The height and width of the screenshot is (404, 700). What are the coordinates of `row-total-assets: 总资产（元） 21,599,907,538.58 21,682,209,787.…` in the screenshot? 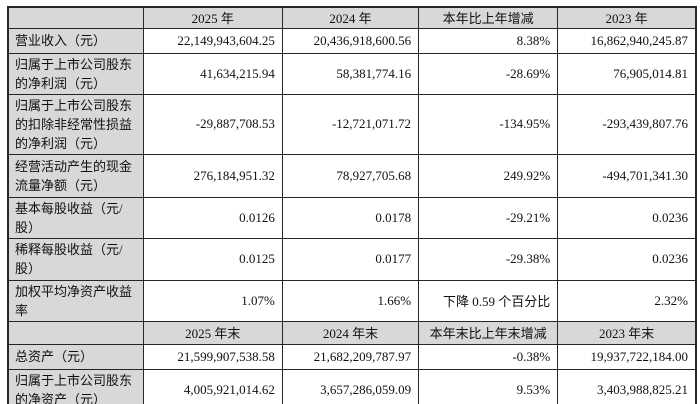 It's located at (352, 356).